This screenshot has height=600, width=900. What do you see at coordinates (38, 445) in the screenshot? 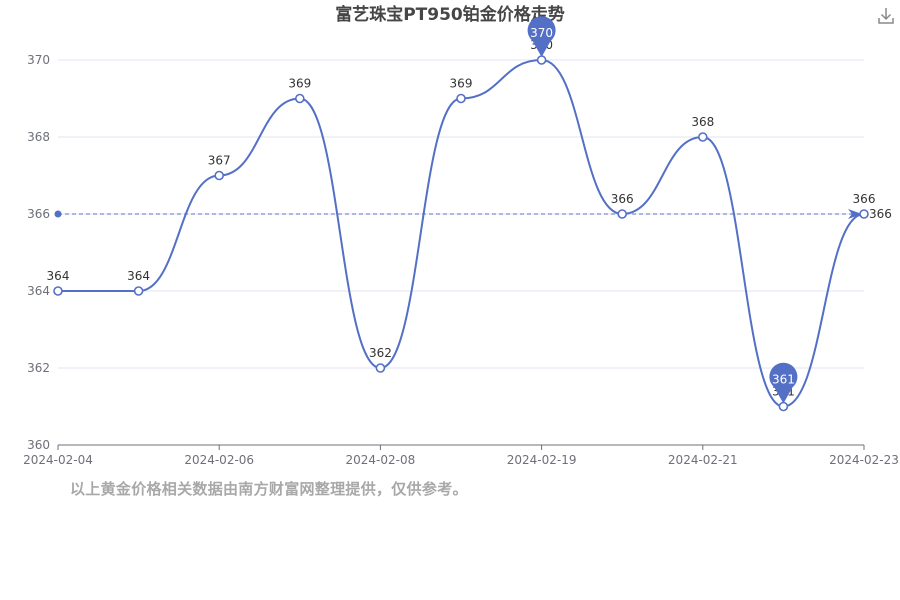
I see `y-tick-label: 360` at bounding box center [38, 445].